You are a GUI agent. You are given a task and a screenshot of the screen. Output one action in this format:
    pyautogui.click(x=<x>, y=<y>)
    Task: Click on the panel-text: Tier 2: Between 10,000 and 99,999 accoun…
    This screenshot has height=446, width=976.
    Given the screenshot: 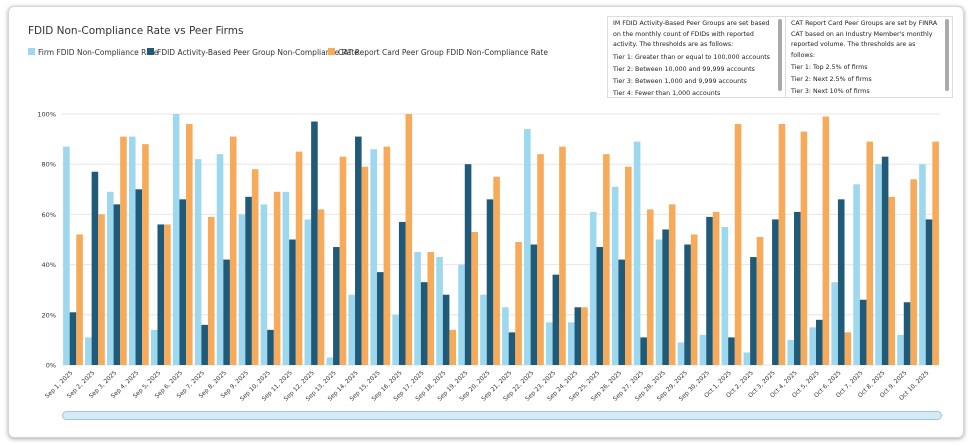 What is the action you would take?
    pyautogui.click(x=684, y=69)
    